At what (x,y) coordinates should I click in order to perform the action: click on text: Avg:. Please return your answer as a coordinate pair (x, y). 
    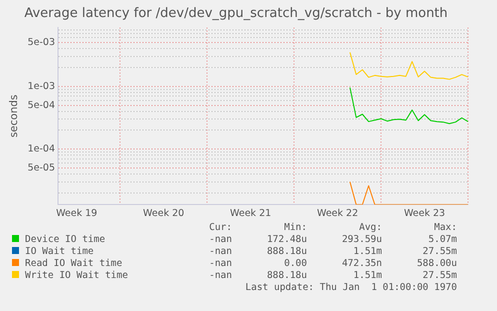
    Looking at the image, I should click on (370, 228).